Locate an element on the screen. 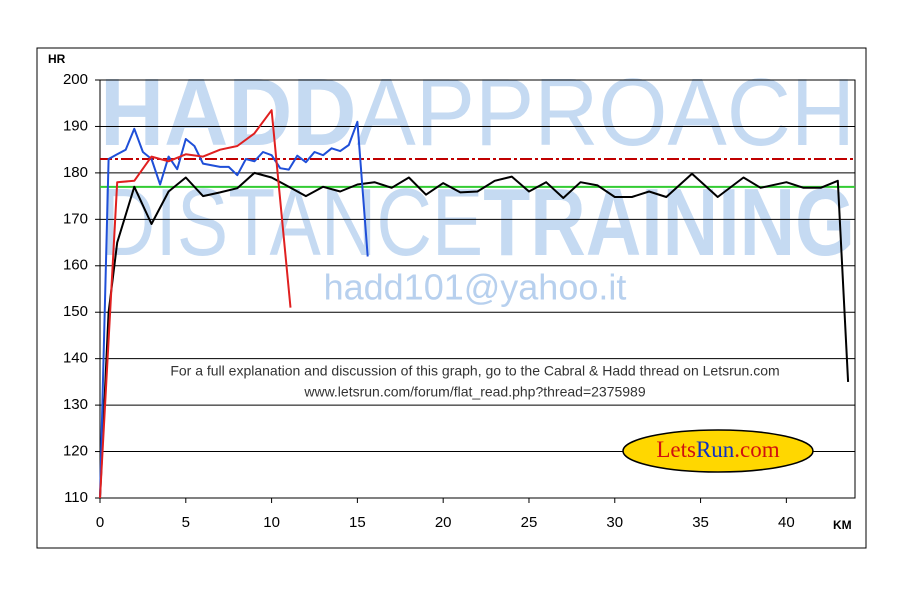  y-tick-label: 160 is located at coordinates (75, 265).